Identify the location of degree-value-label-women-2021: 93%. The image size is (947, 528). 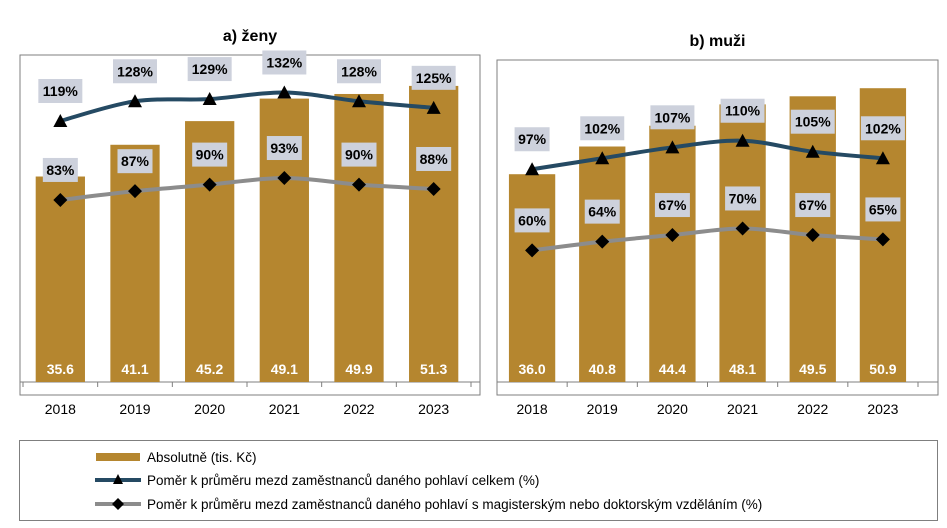
(284, 148).